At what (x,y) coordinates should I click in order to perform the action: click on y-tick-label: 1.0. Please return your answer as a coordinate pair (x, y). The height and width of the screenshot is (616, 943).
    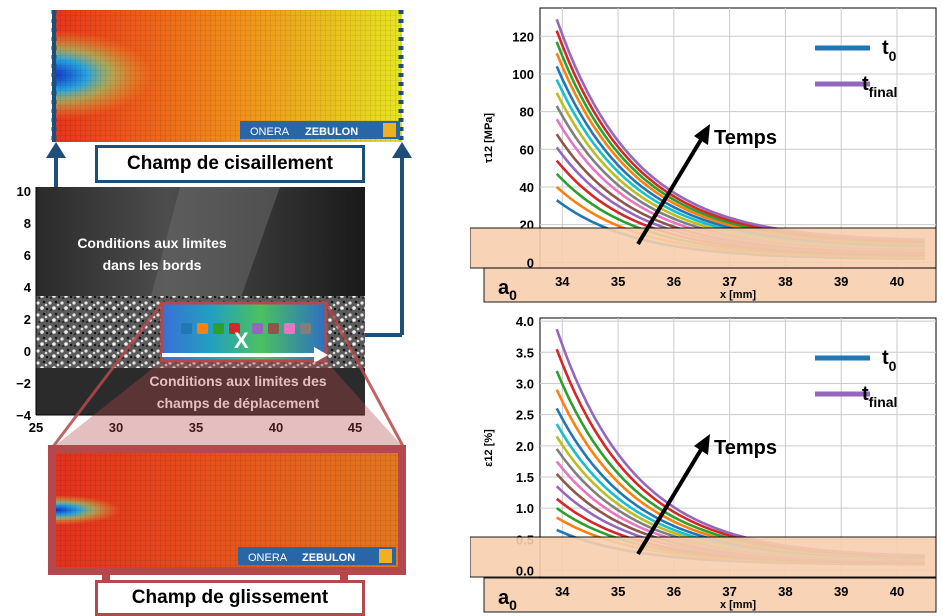
    Looking at the image, I should click on (525, 508).